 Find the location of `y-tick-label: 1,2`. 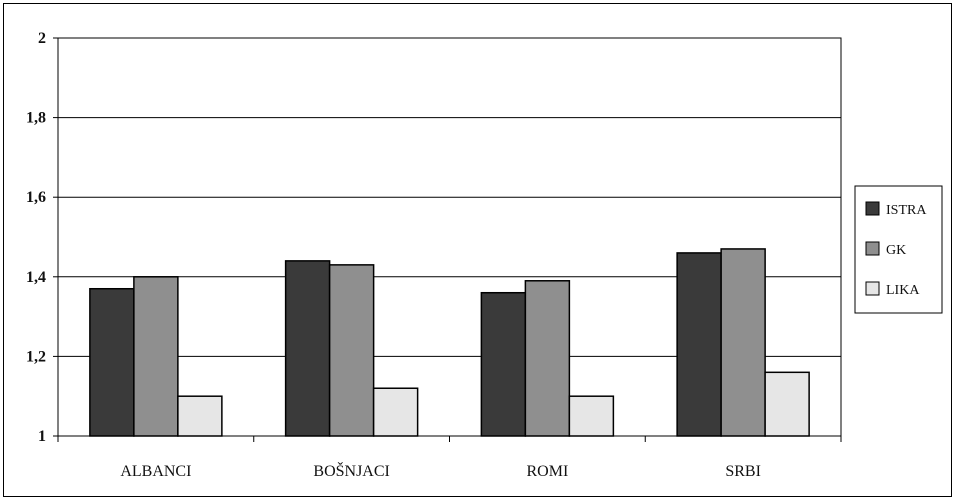

y-tick-label: 1,2 is located at coordinates (36, 356).